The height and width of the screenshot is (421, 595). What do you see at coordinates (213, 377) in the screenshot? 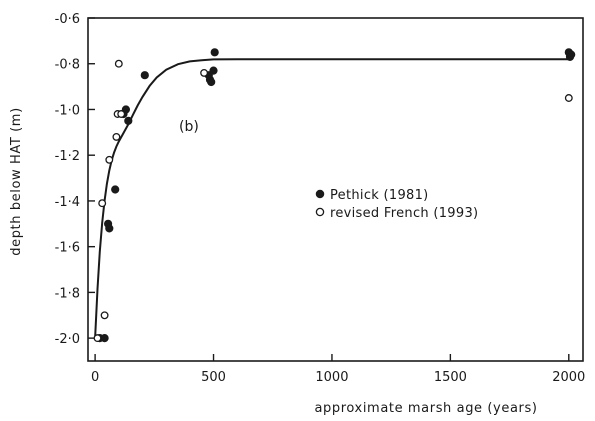
I see `x-tick-label: 500` at bounding box center [213, 377].